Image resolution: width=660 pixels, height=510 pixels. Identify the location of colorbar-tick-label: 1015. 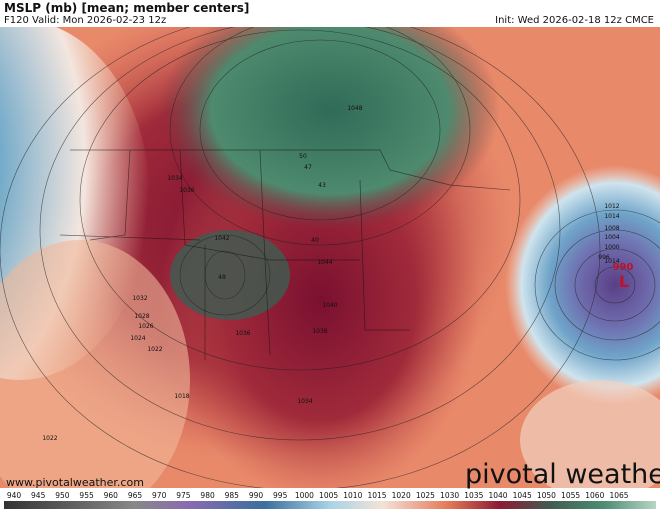
(376, 495).